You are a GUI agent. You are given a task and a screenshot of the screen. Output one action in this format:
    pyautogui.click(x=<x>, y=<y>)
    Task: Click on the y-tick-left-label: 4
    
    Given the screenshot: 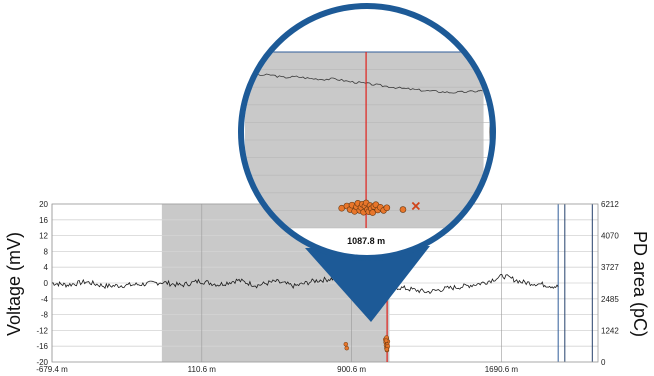 What is the action you would take?
    pyautogui.click(x=46, y=267)
    